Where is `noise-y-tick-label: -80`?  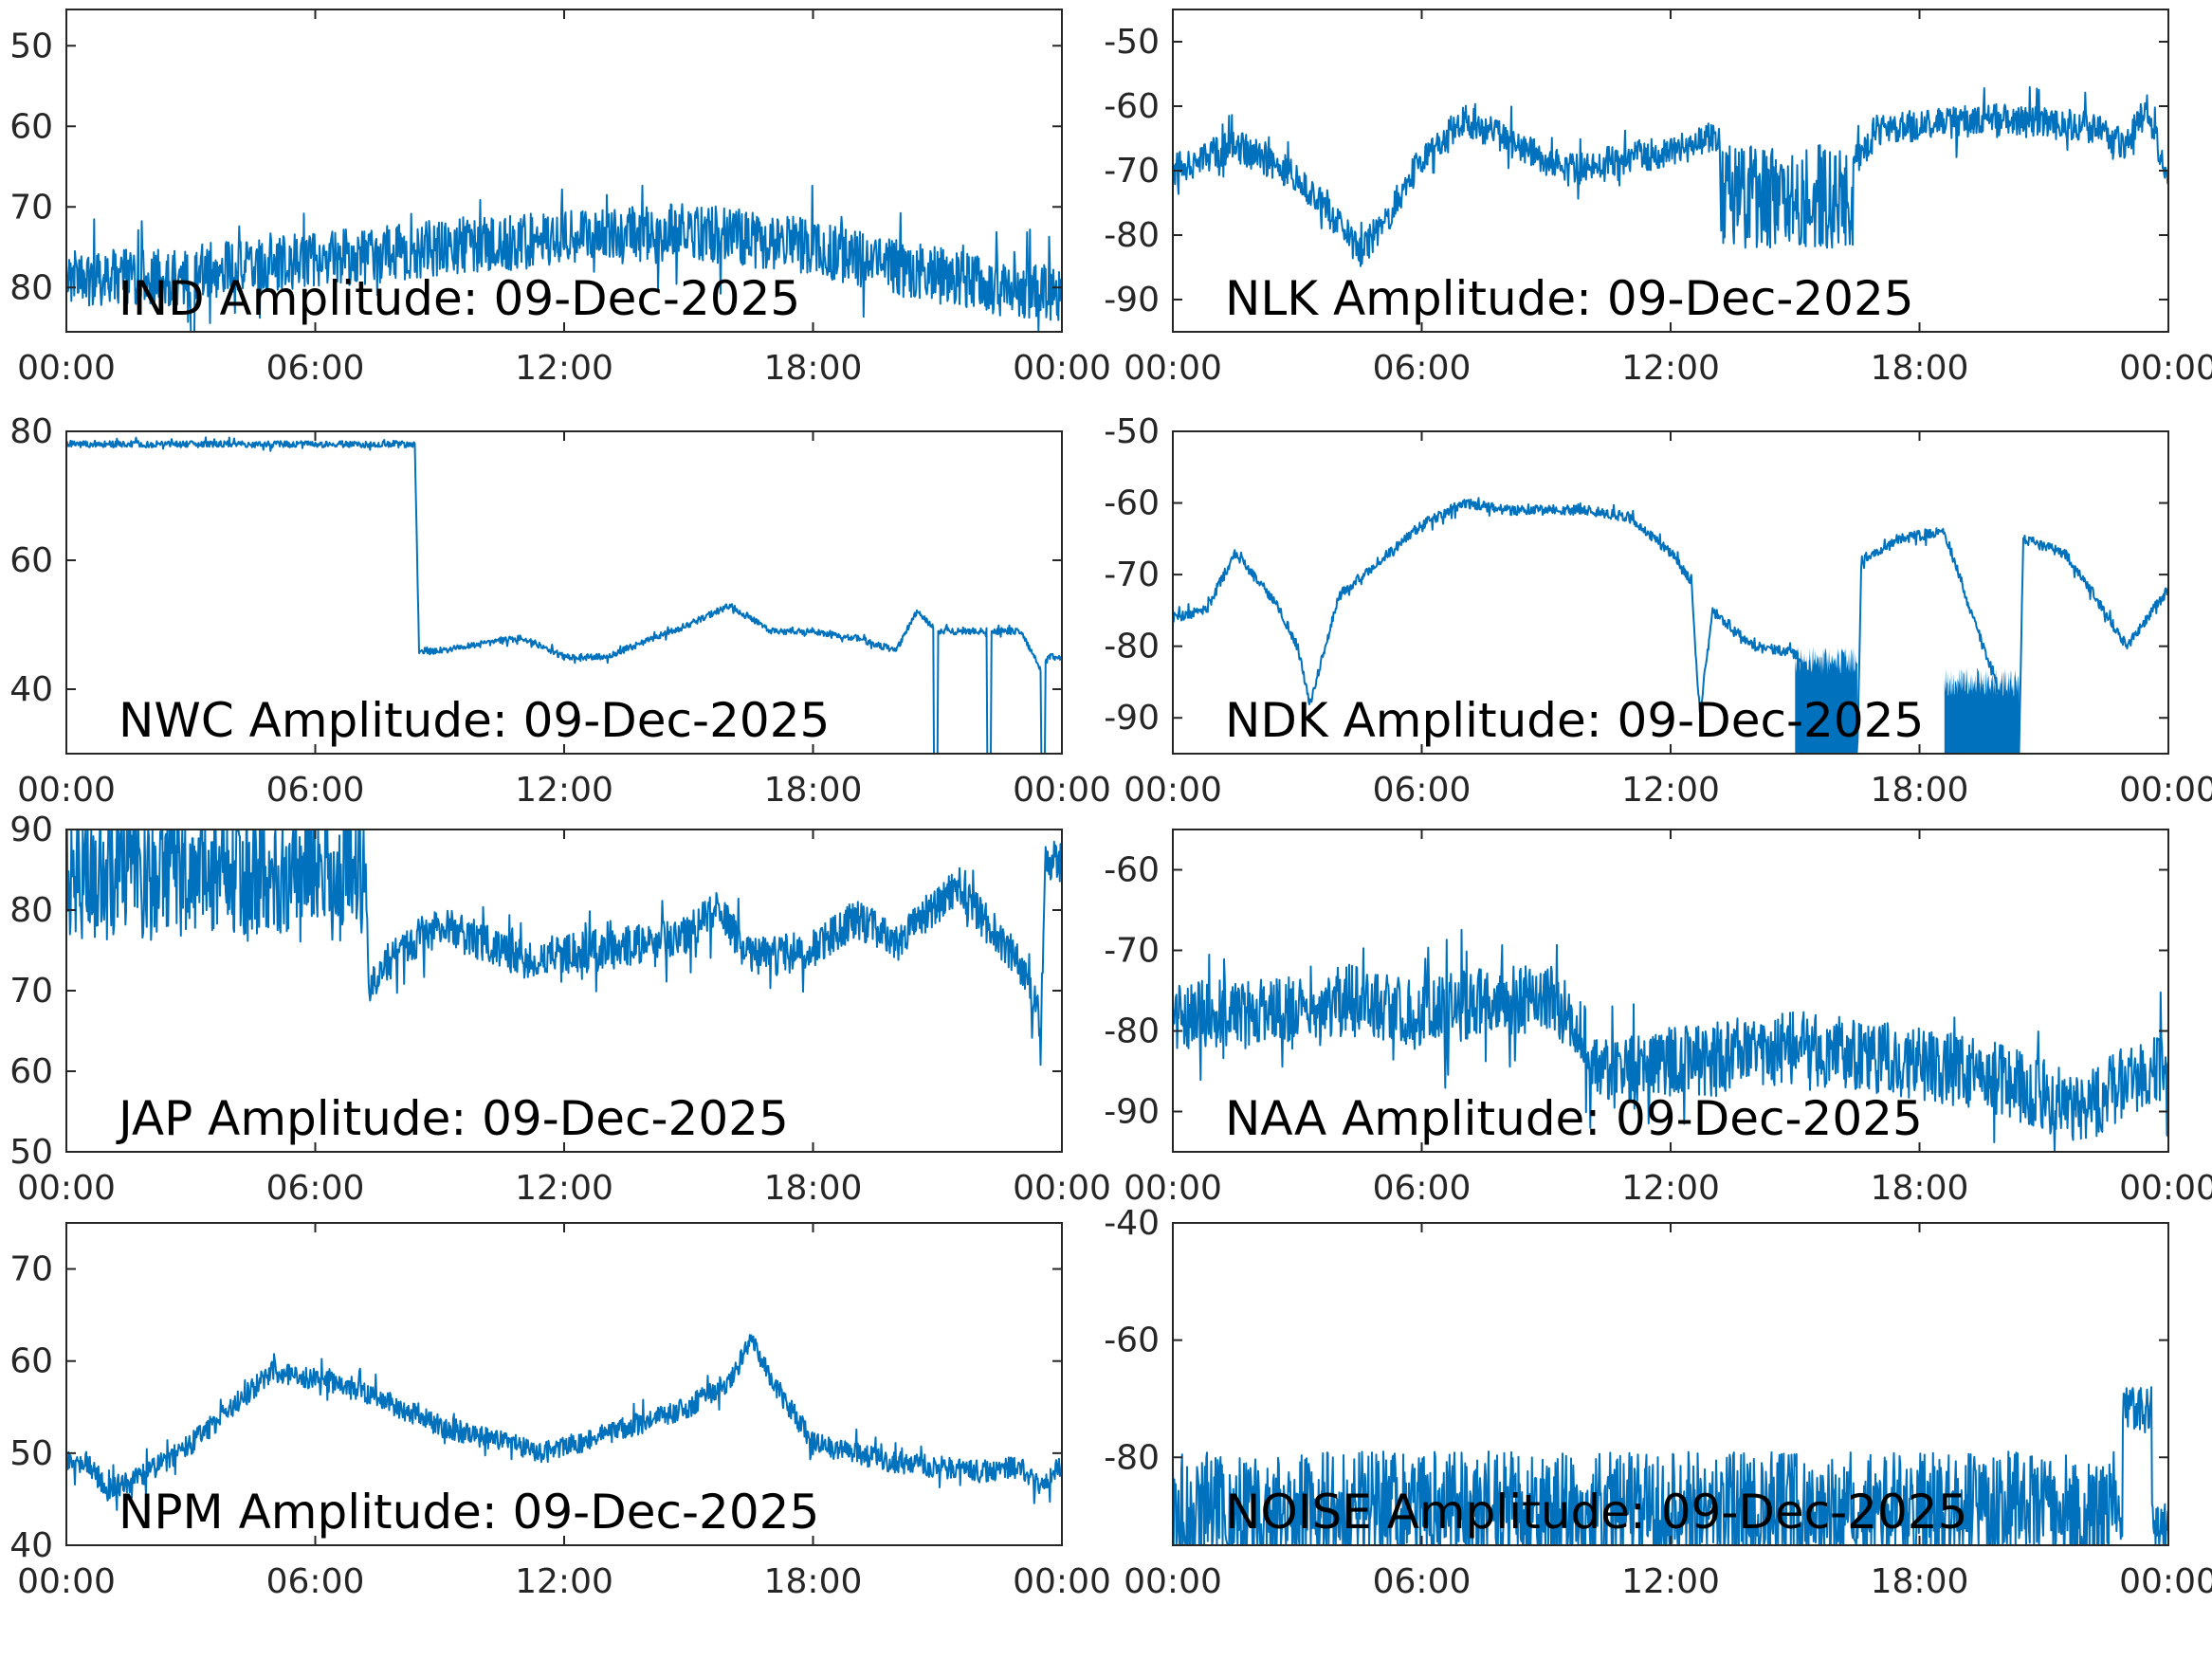 noise-y-tick-label: -80 is located at coordinates (1132, 1457).